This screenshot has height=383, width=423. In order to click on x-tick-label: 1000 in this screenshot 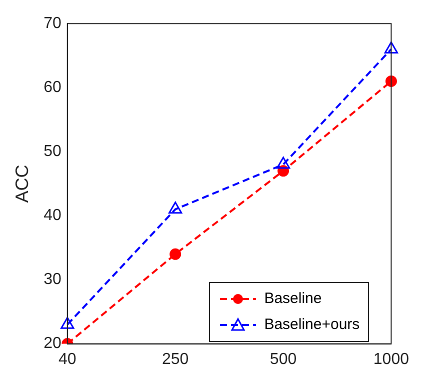, I will do `click(391, 359)`.